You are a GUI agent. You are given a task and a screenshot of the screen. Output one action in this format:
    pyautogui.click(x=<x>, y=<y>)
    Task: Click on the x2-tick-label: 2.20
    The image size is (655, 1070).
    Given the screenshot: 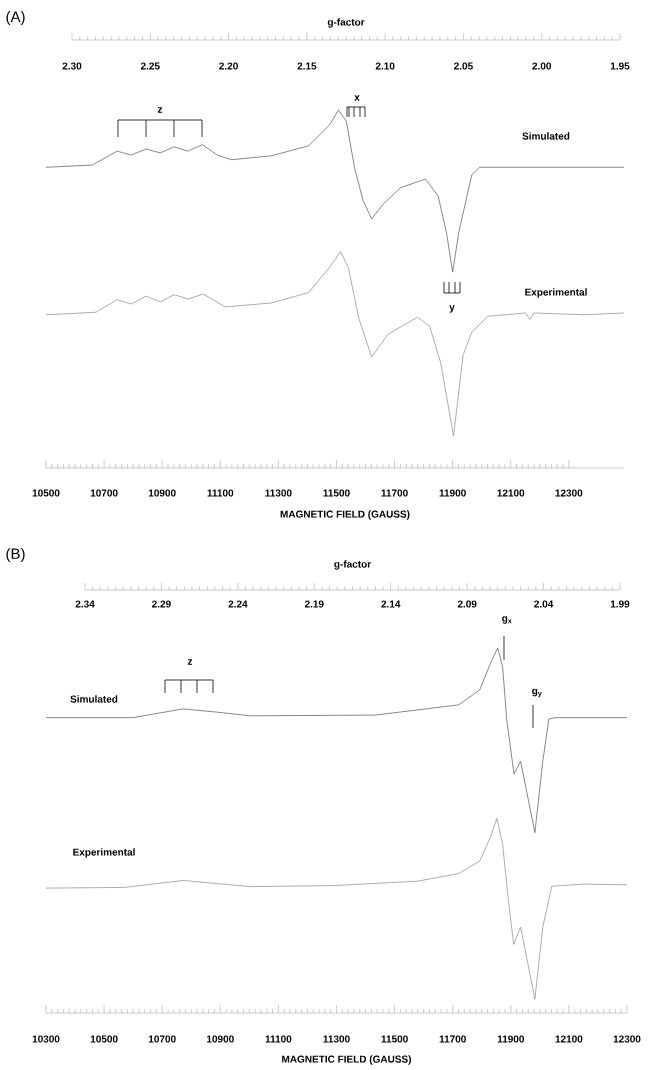 What is the action you would take?
    pyautogui.click(x=228, y=66)
    